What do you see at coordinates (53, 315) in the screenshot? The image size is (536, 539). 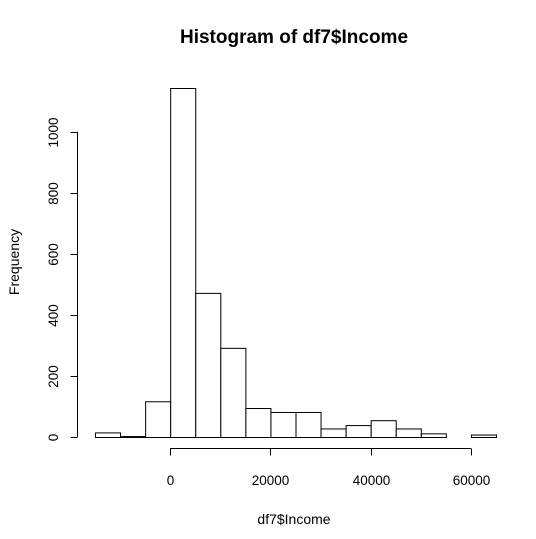 I see `y-tick-label: 400` at bounding box center [53, 315].